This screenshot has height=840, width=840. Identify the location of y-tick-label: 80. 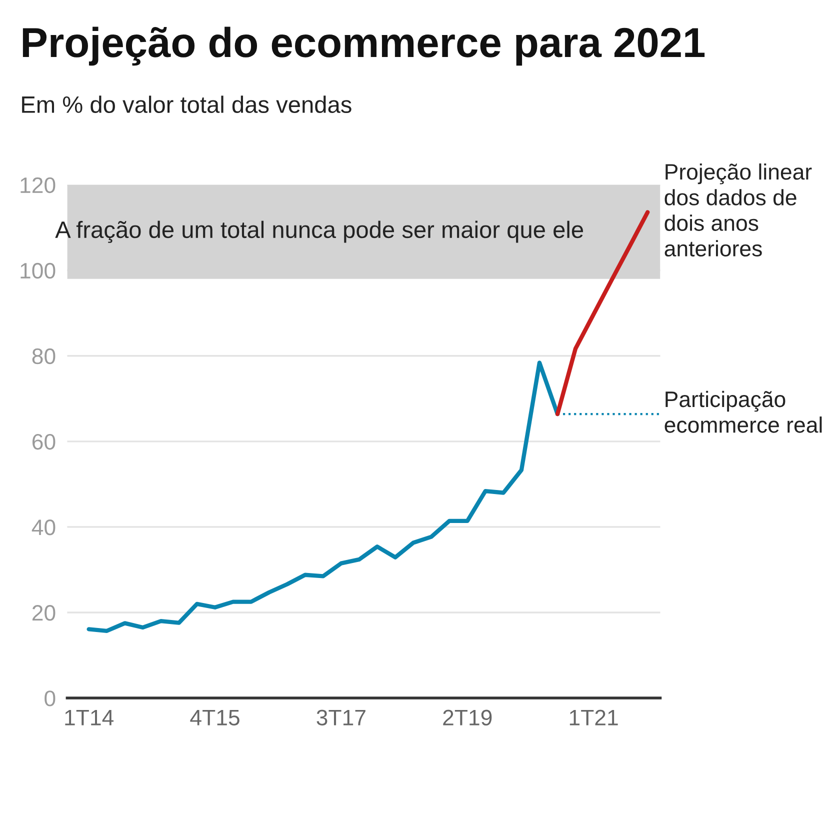
(44, 356).